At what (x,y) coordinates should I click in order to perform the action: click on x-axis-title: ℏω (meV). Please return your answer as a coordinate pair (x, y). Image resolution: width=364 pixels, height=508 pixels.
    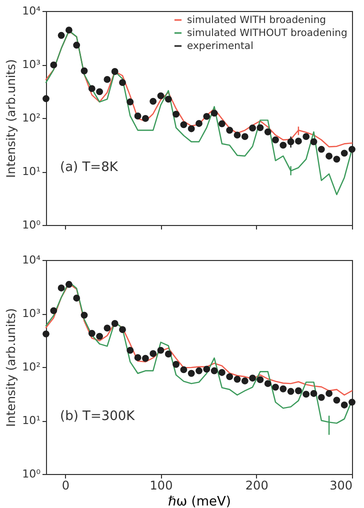
    Looking at the image, I should click on (199, 501).